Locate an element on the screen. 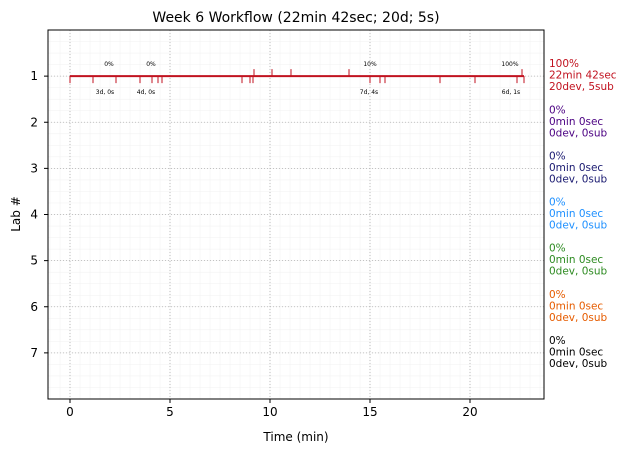  event-label: 7d, 4s is located at coordinates (369, 92).